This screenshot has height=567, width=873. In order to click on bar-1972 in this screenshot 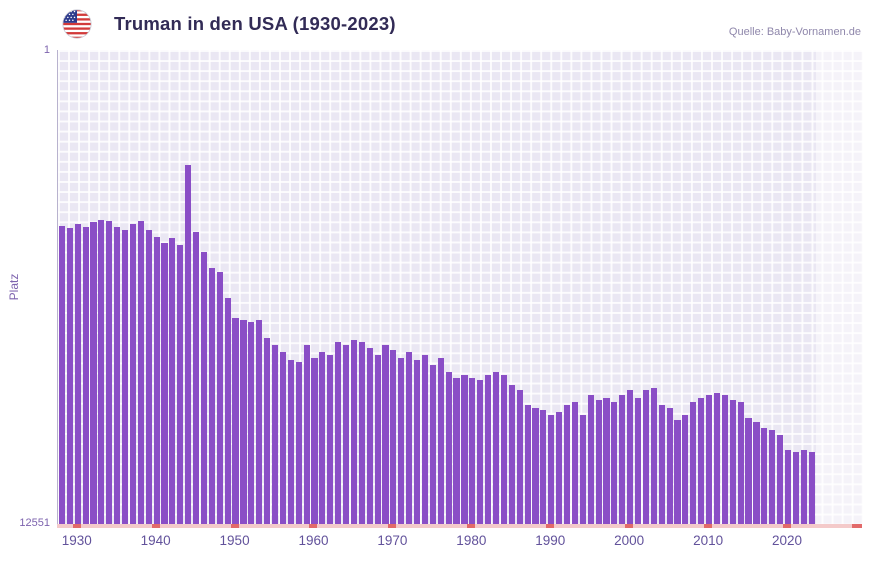, I will do `click(409, 438)`.